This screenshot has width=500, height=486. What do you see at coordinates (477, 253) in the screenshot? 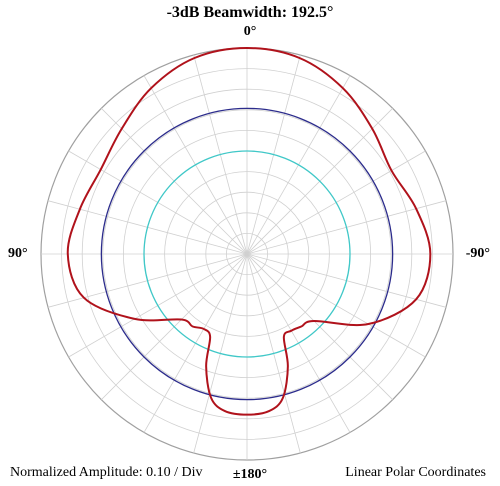
I see `angle-label-minus-90: -90°` at bounding box center [477, 253].